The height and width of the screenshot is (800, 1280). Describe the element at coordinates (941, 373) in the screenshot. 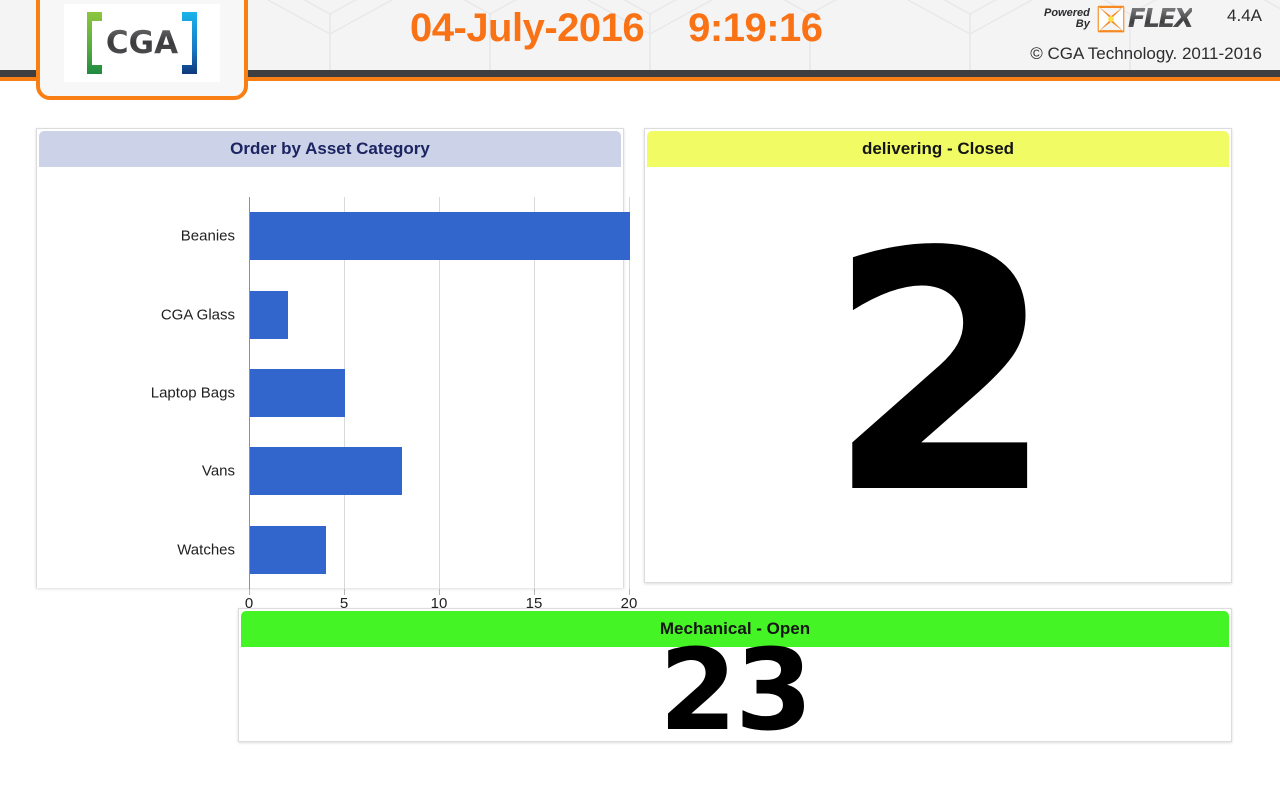

I see `kpi-delivering-closed-value: 2` at that location.